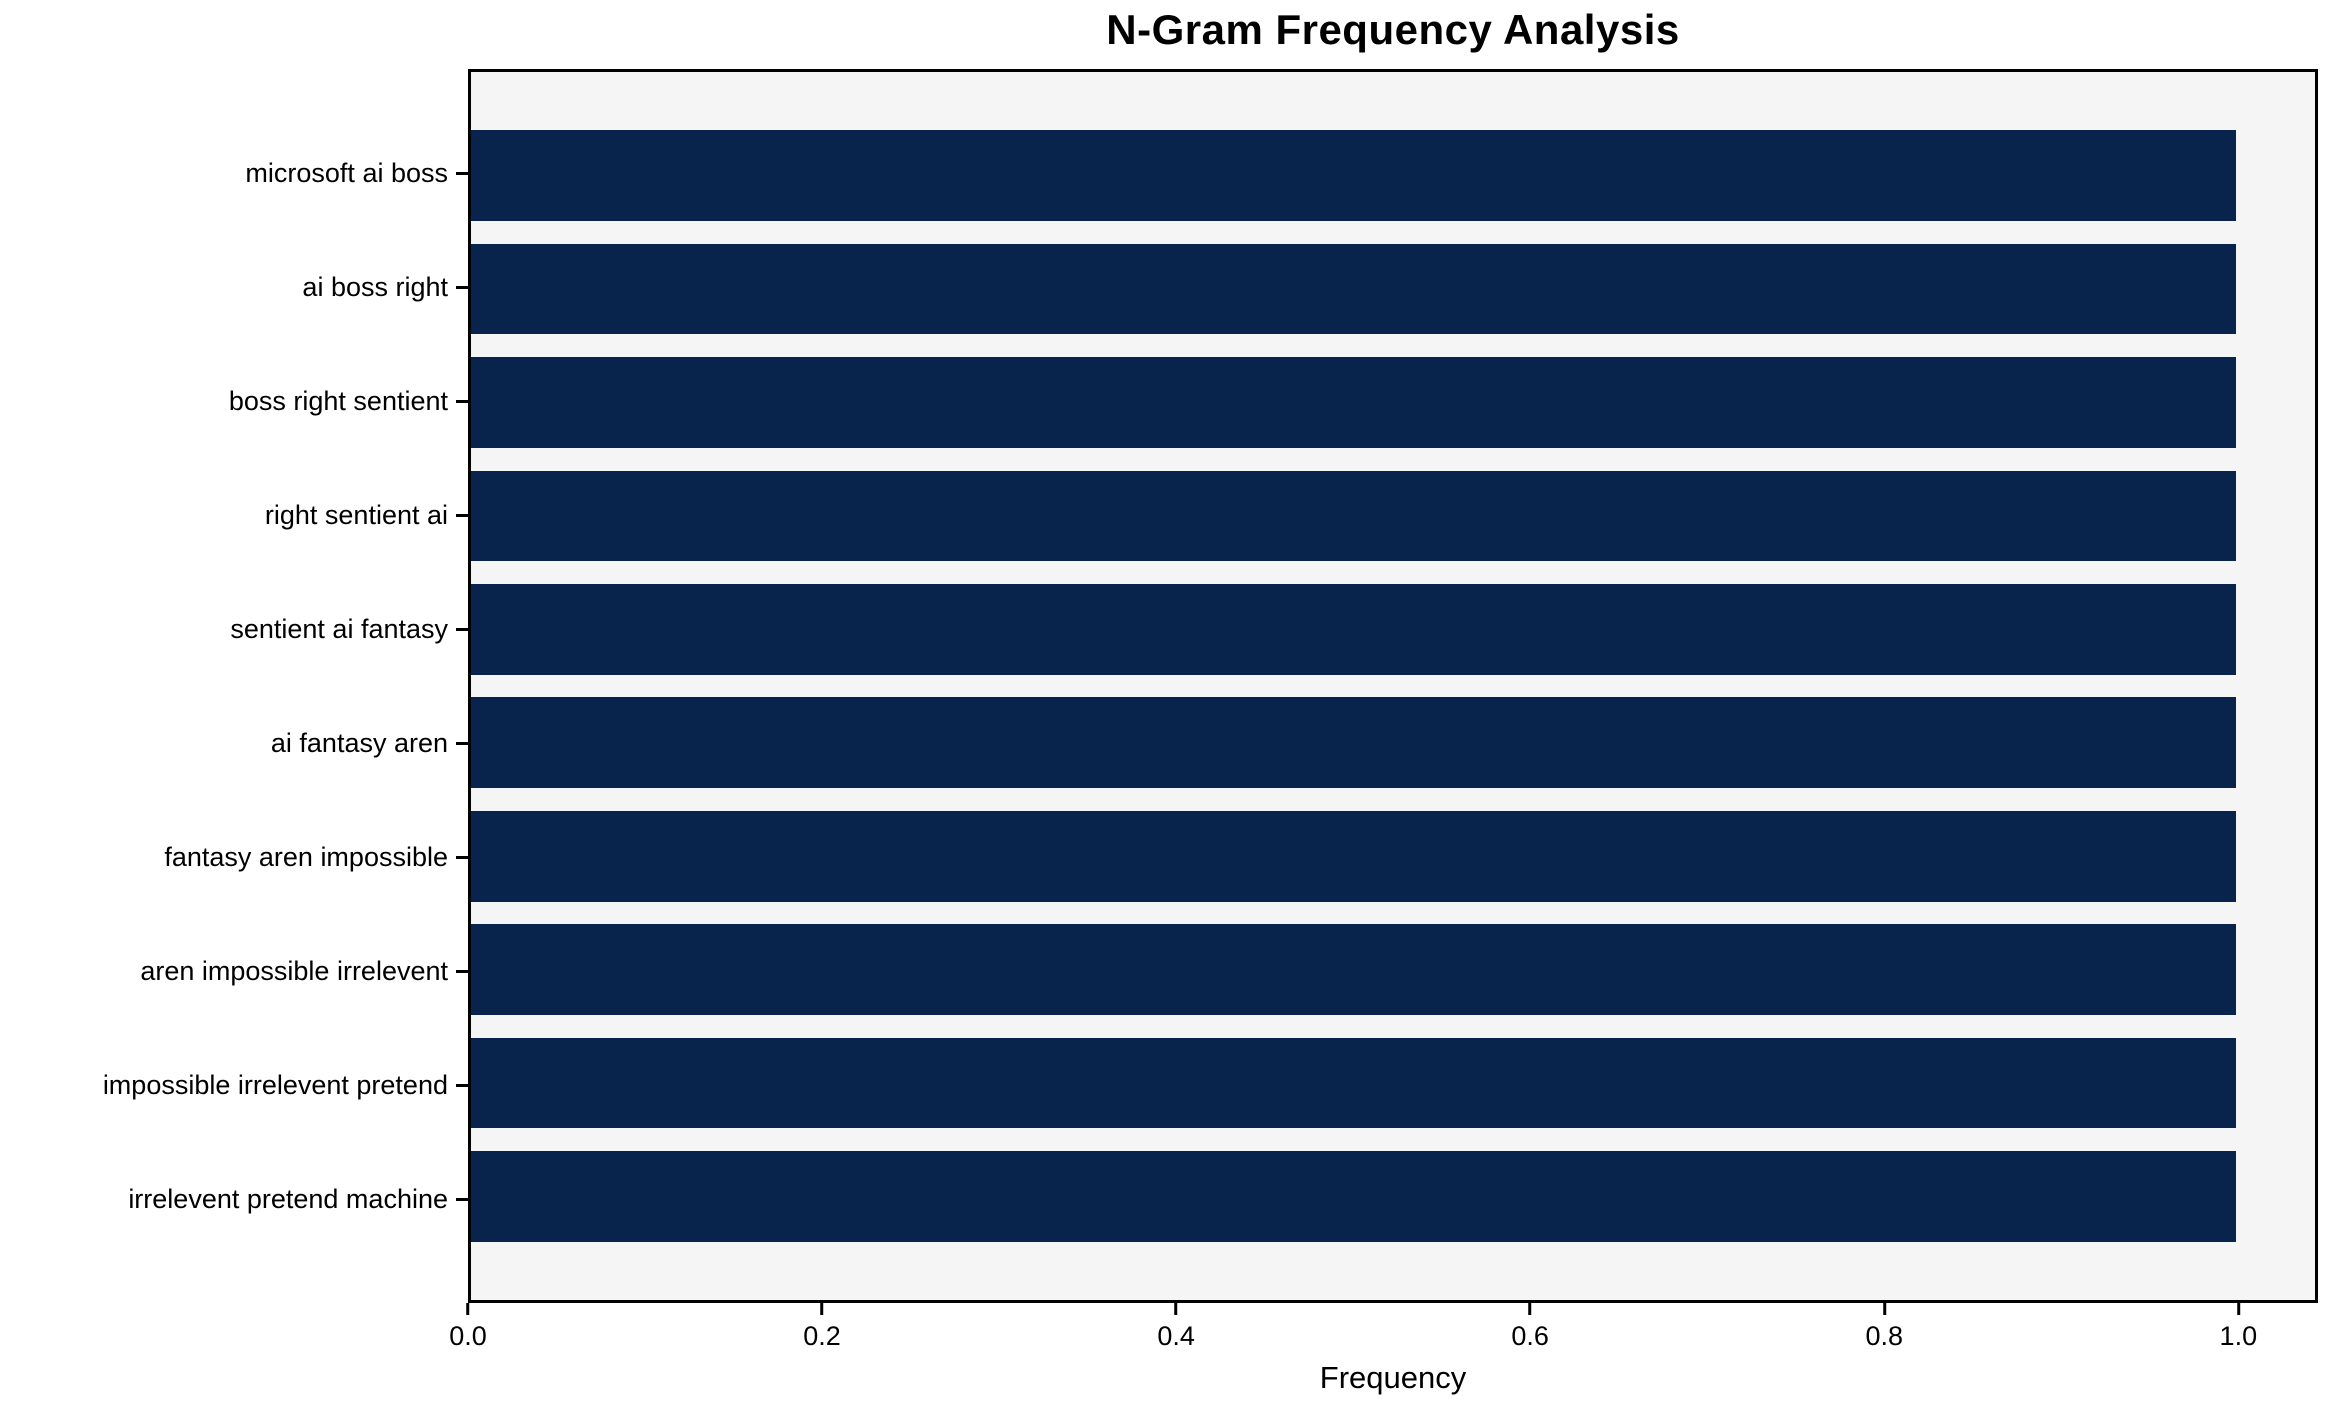 This screenshot has height=1414, width=2345. I want to click on y-tick-label: sentient ai fantasy, so click(339, 628).